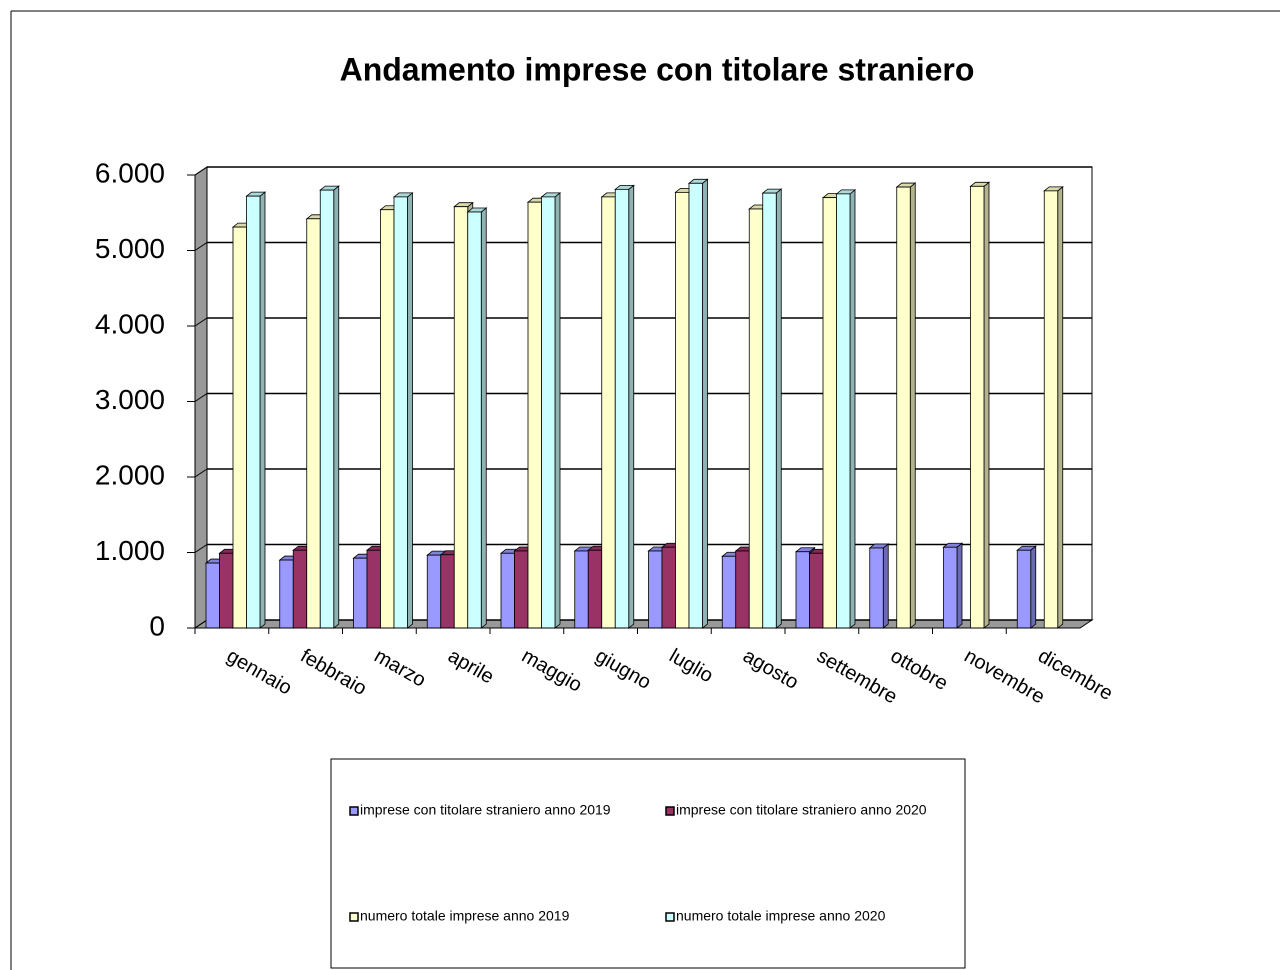 The width and height of the screenshot is (1280, 970). I want to click on y-tick-label: 5.000, so click(130, 248).